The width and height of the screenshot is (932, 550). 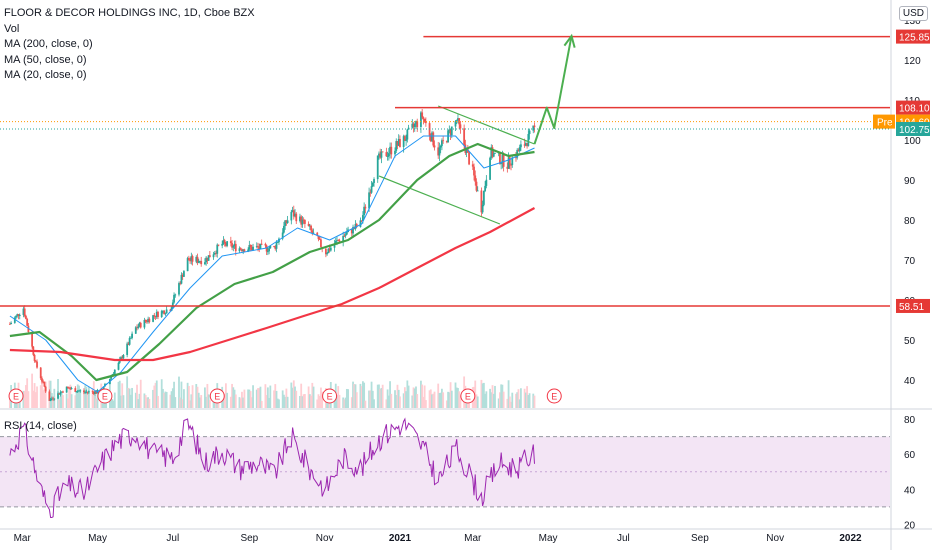 I want to click on currency-button: USD, so click(x=913, y=13).